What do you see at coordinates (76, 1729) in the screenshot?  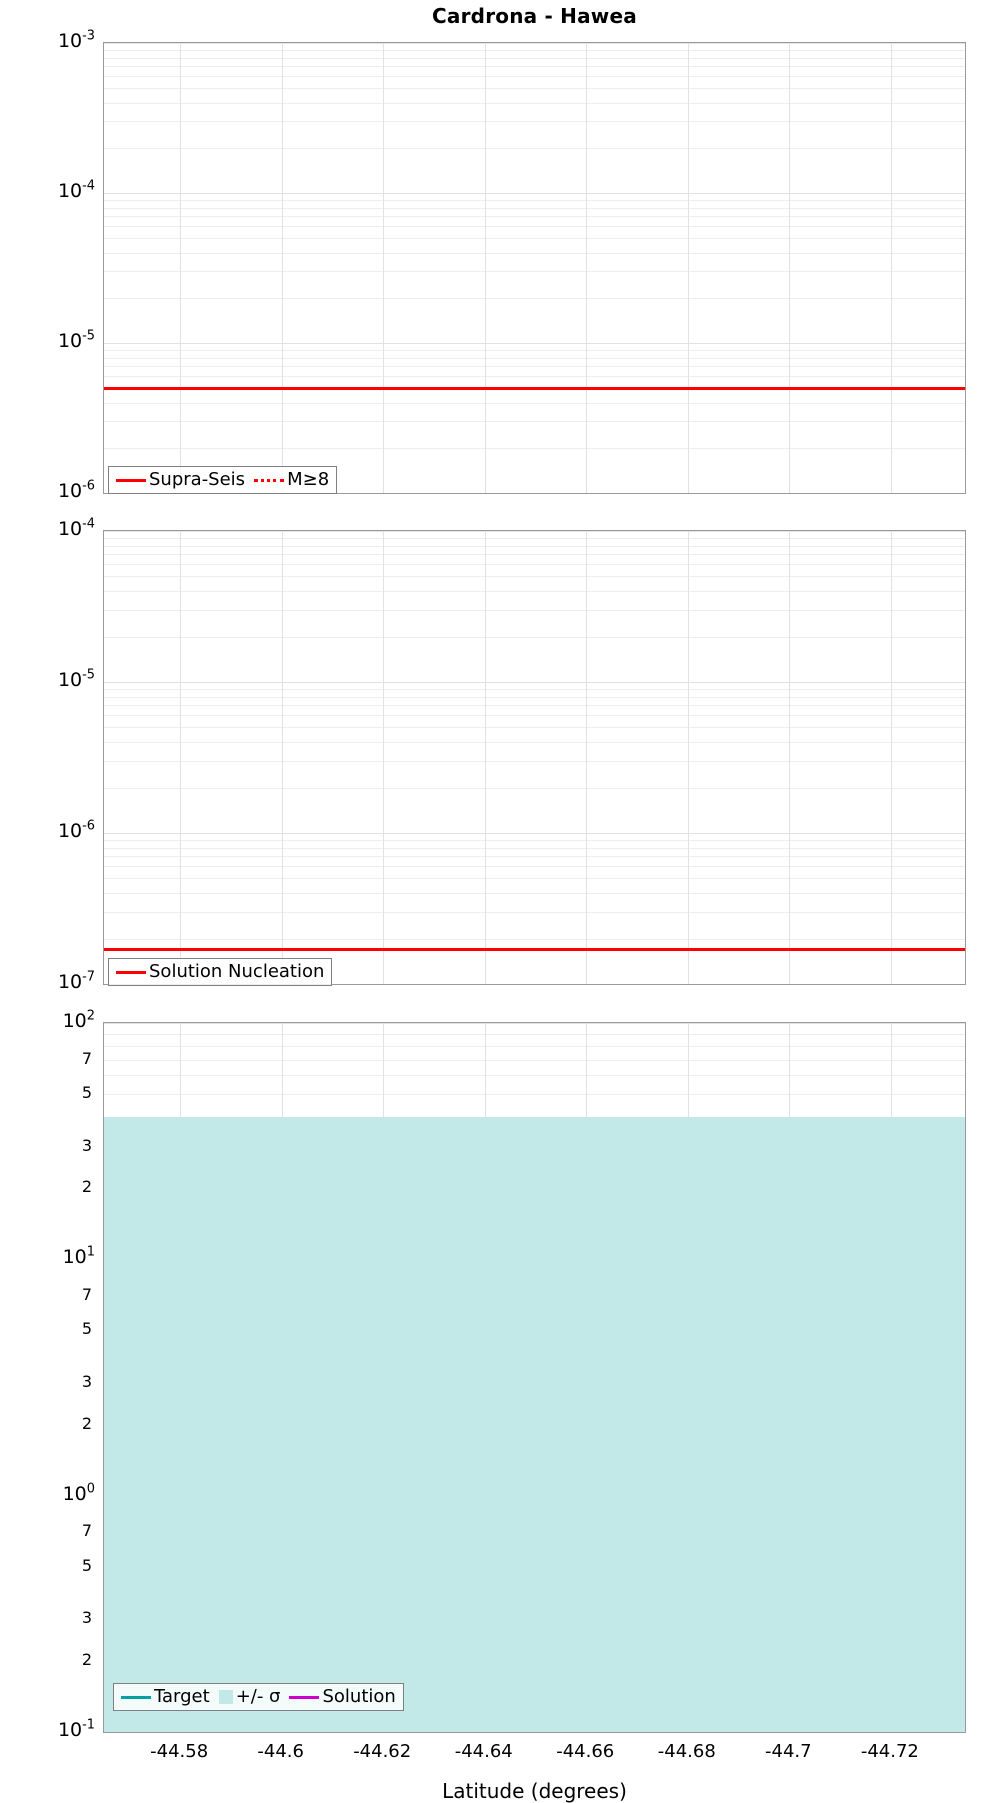 I see `y-tick-label: 10⁻¹` at bounding box center [76, 1729].